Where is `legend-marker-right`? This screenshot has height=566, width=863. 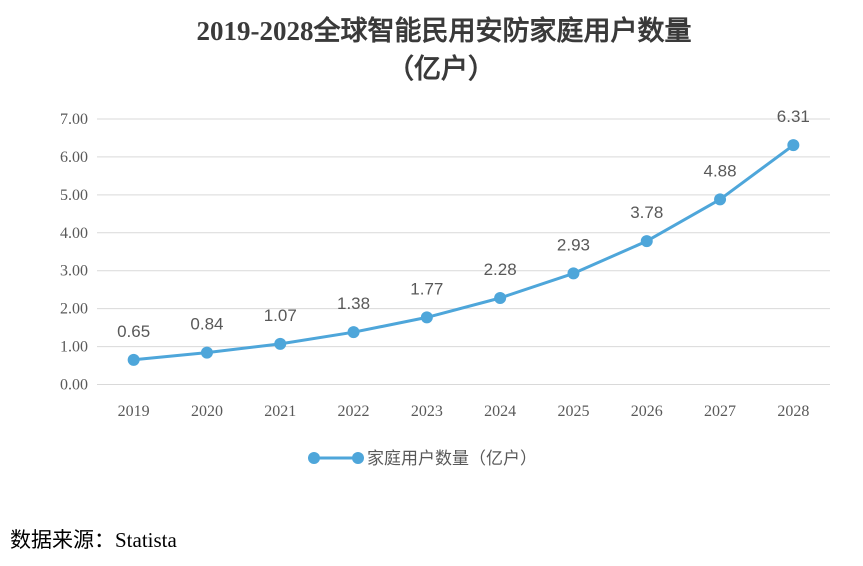
legend-marker-right is located at coordinates (358, 458).